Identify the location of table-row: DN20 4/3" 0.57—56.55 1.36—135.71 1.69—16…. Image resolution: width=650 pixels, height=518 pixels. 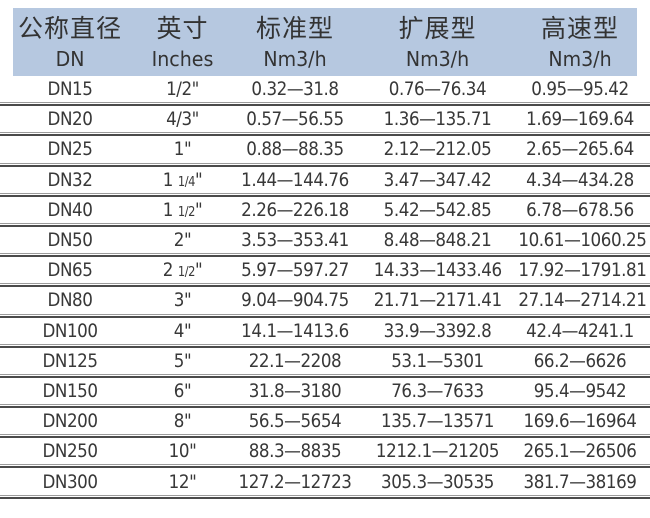
(325, 119).